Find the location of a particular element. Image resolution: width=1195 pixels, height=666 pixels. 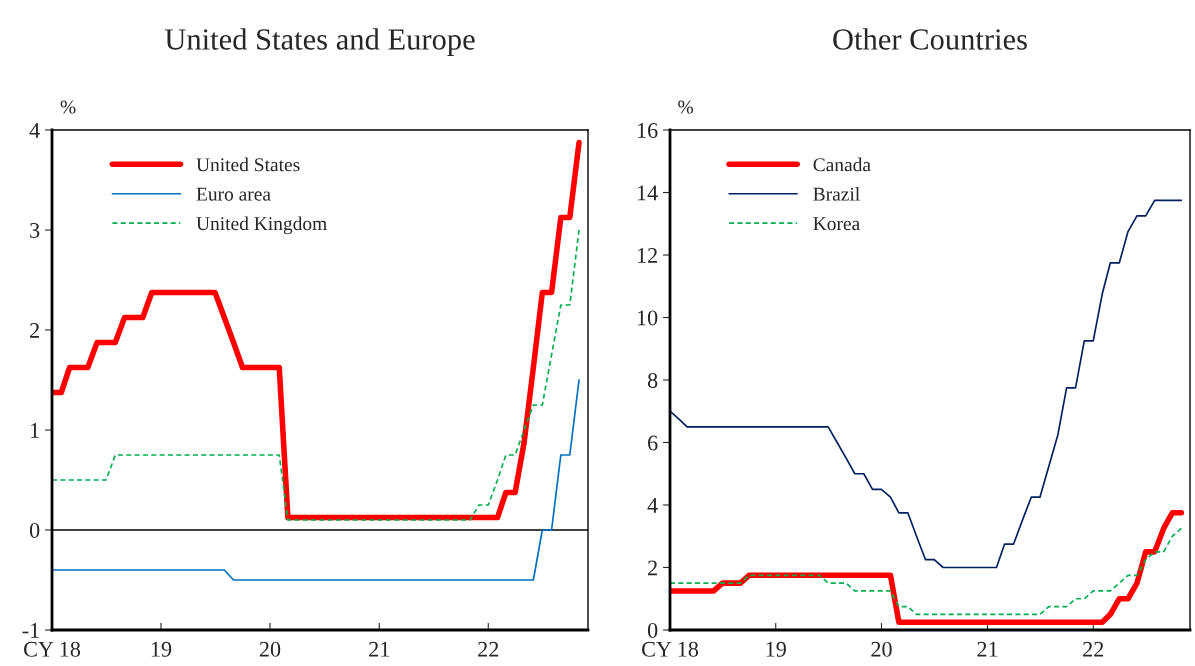

y-tick-label: 14 is located at coordinates (647, 193).